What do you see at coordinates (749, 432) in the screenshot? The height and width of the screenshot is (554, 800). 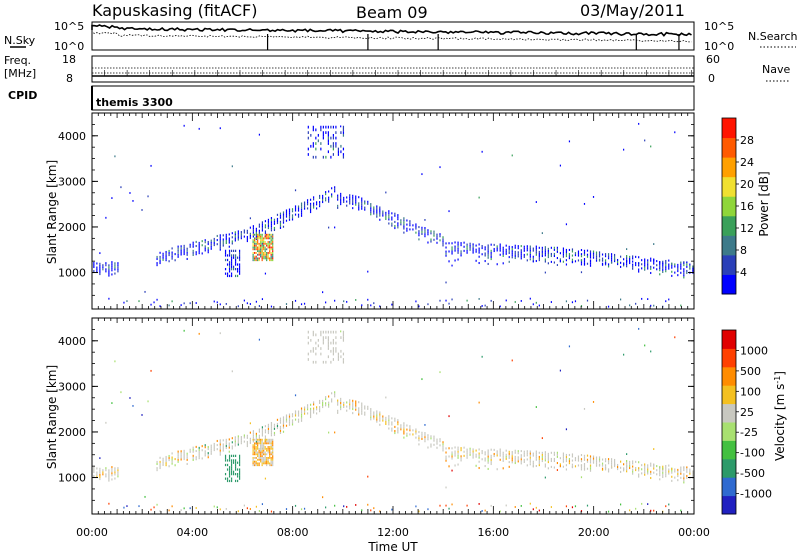 I see `velocity-colorbar-tick: -25` at bounding box center [749, 432].